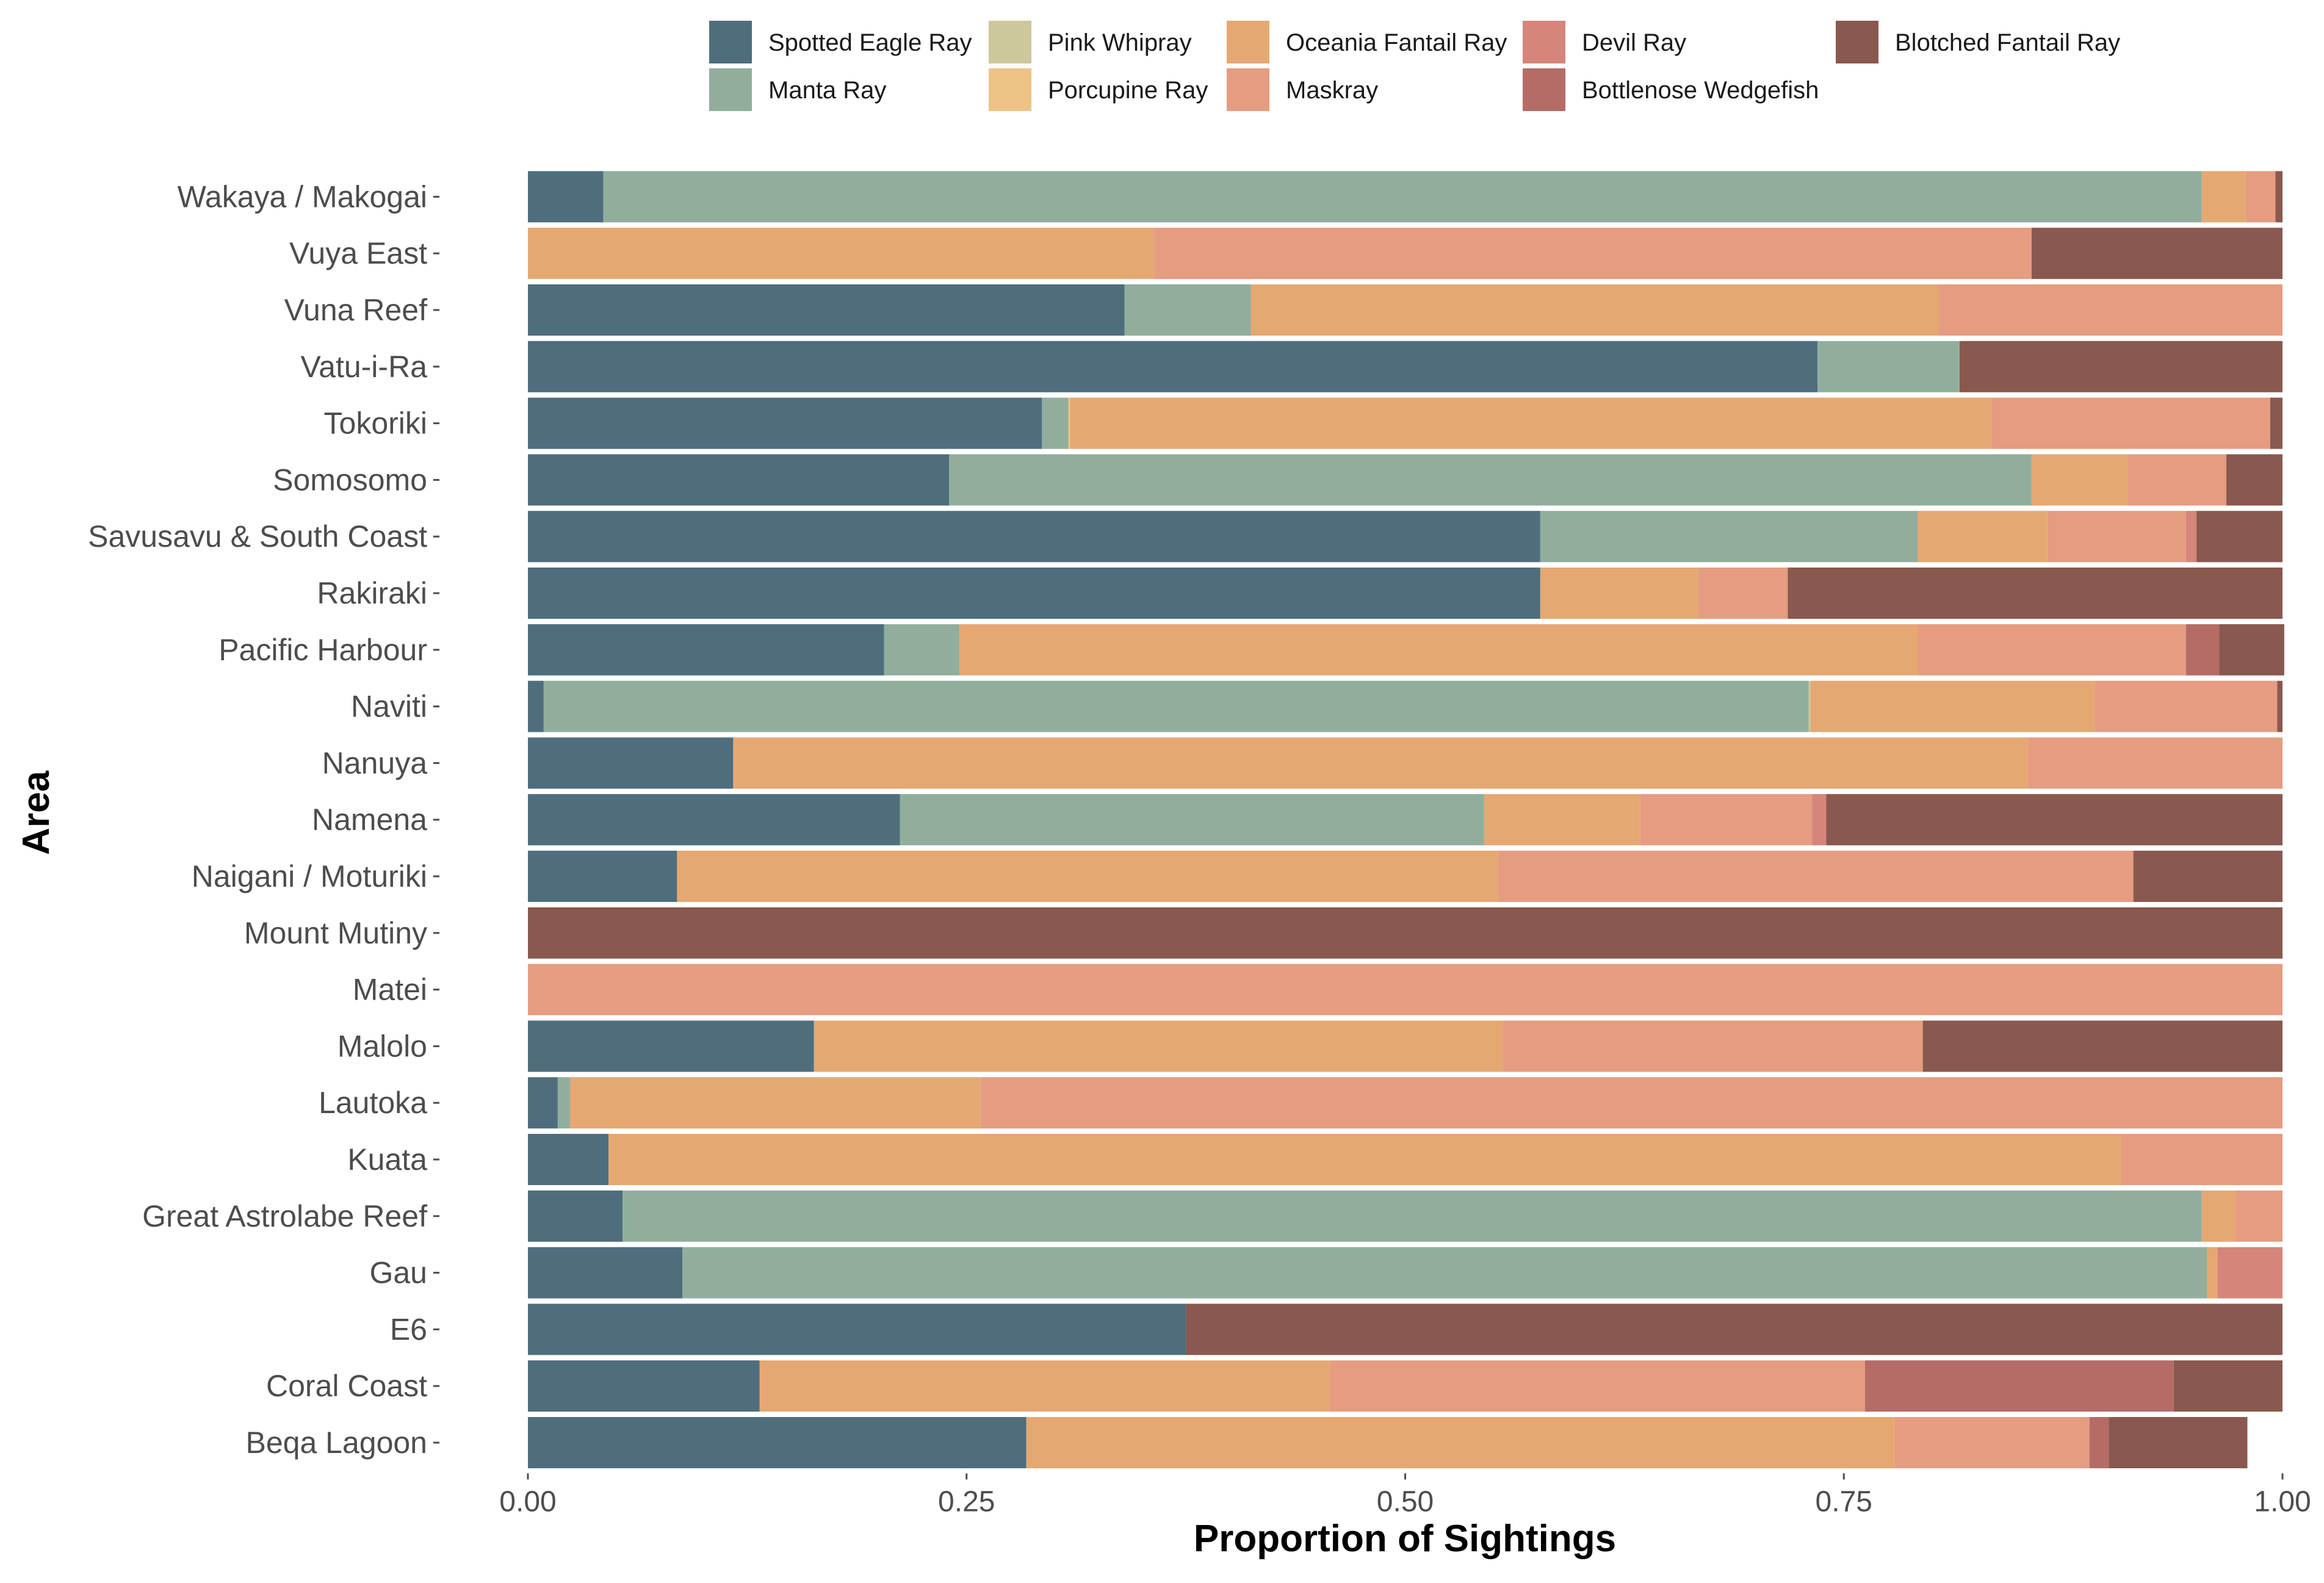  What do you see at coordinates (372, 593) in the screenshot?
I see `y-tick-label: Rakiraki` at bounding box center [372, 593].